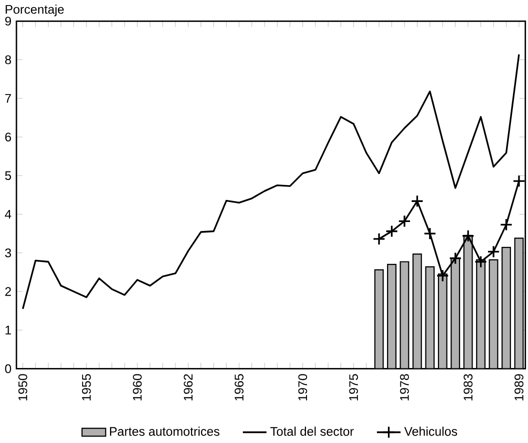 This screenshot has width=528, height=443. I want to click on x-tick-label: 1960, so click(137, 387).